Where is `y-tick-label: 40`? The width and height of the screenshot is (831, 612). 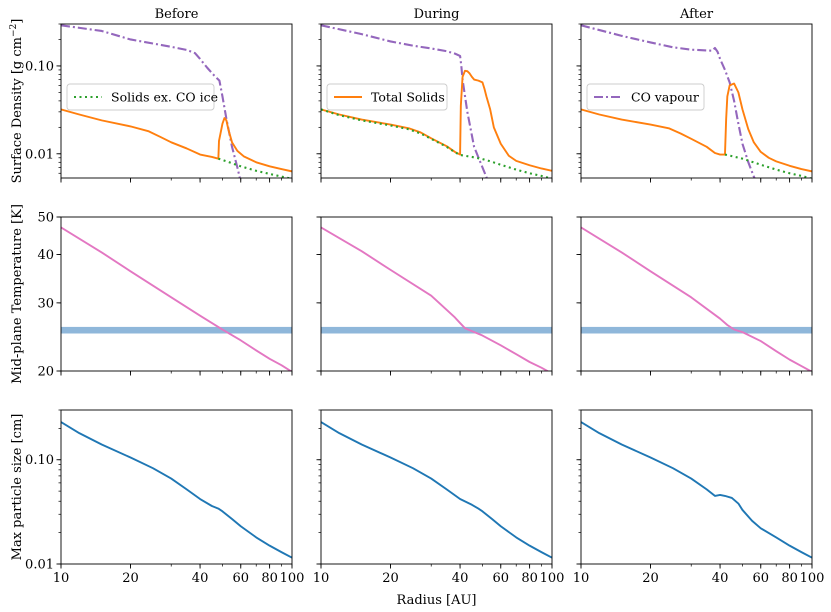 y-tick-label: 40 is located at coordinates (45, 255).